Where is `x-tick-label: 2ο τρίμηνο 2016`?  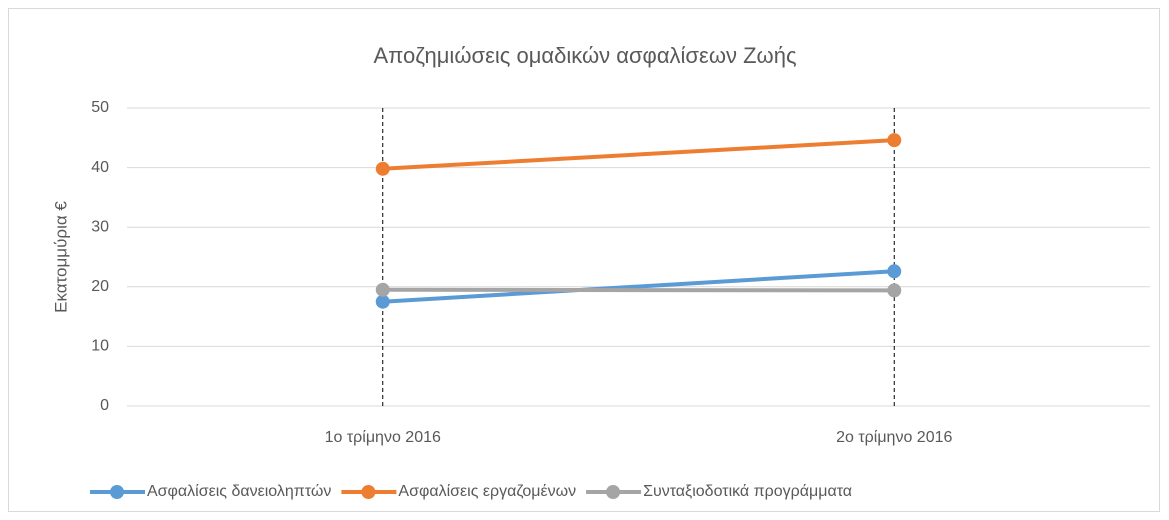
x-tick-label: 2ο τρίμηνο 2016 is located at coordinates (894, 437).